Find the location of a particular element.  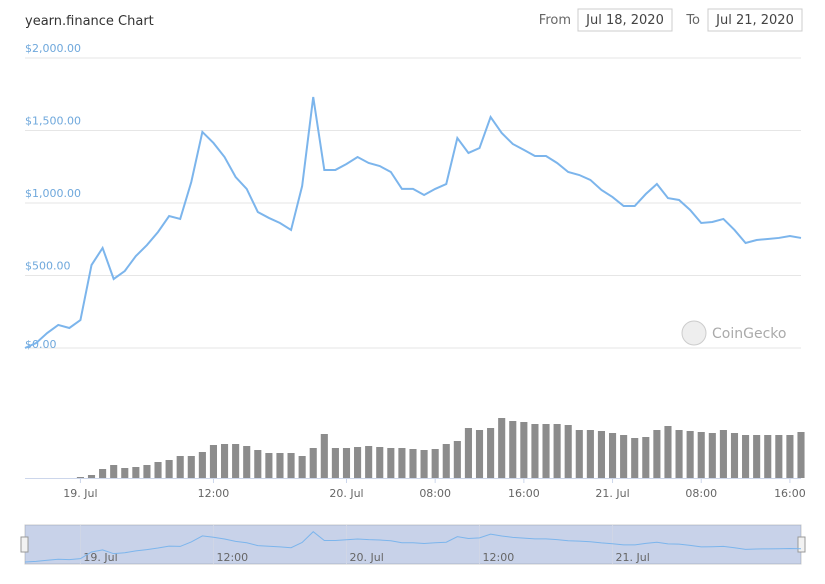

y-tick-label: $1,000.00 is located at coordinates (53, 193).